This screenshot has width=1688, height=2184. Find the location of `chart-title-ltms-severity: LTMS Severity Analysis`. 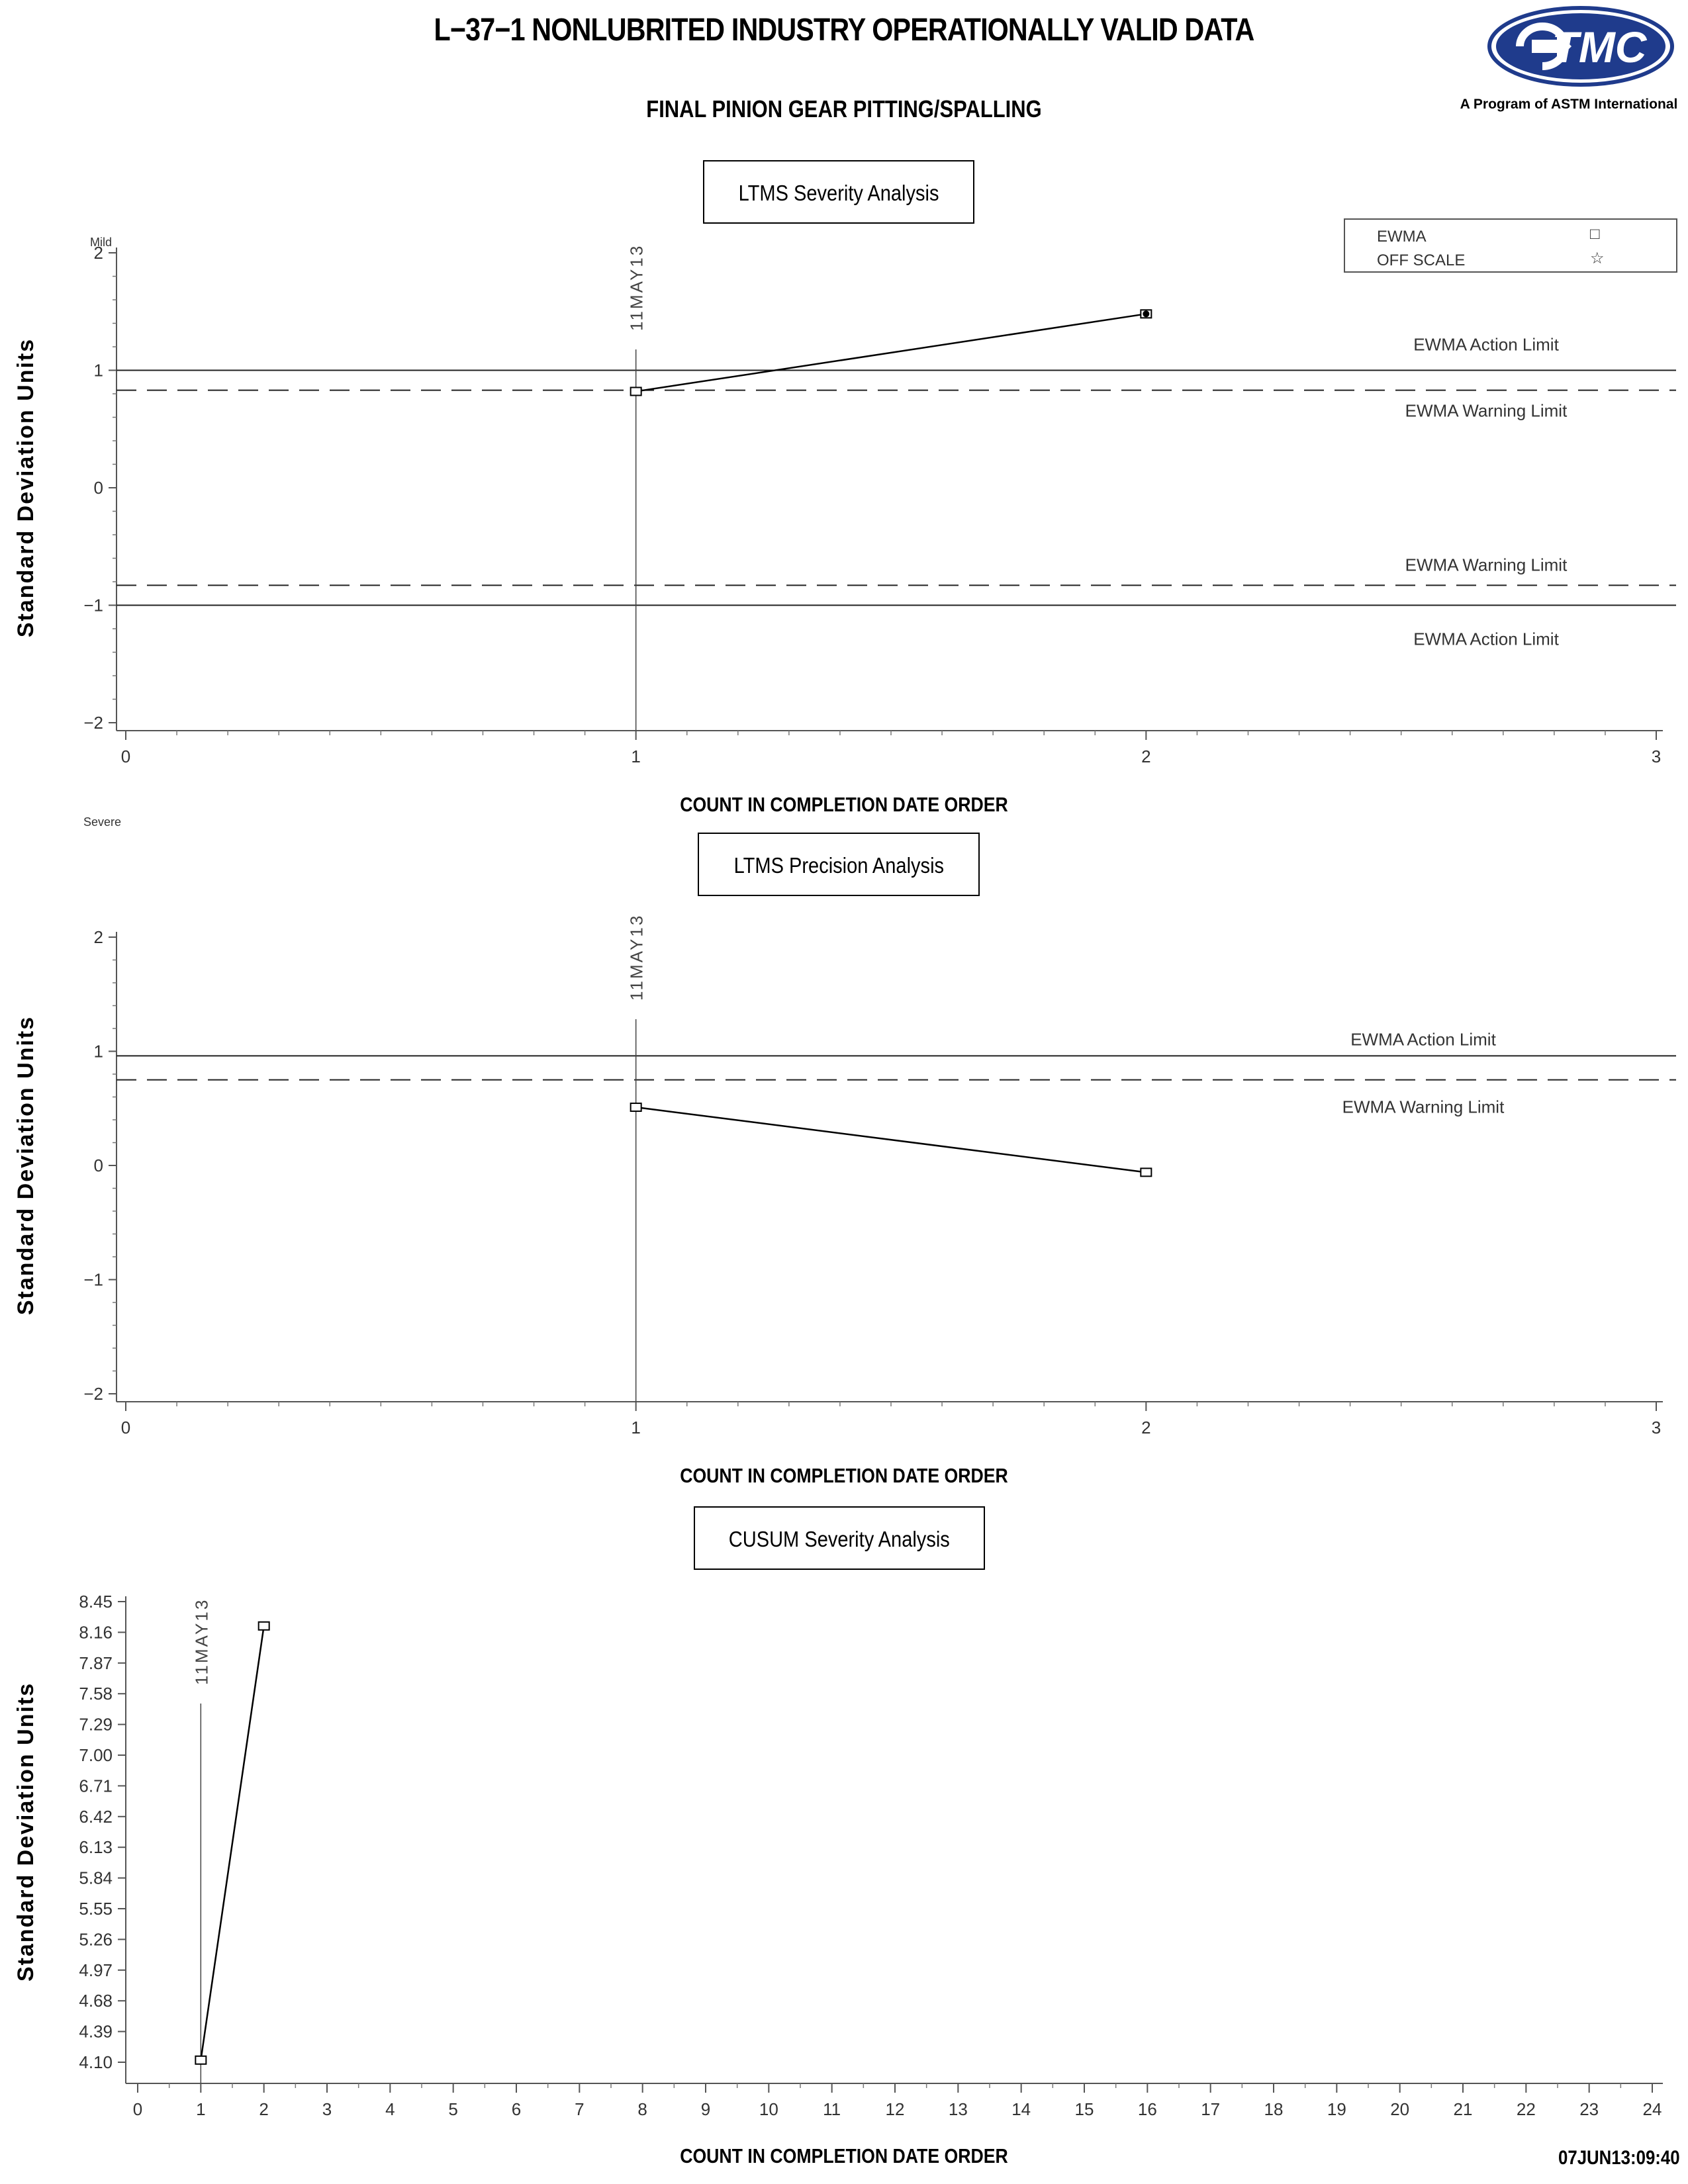

chart-title-ltms-severity: LTMS Severity Analysis is located at coordinates (838, 192).